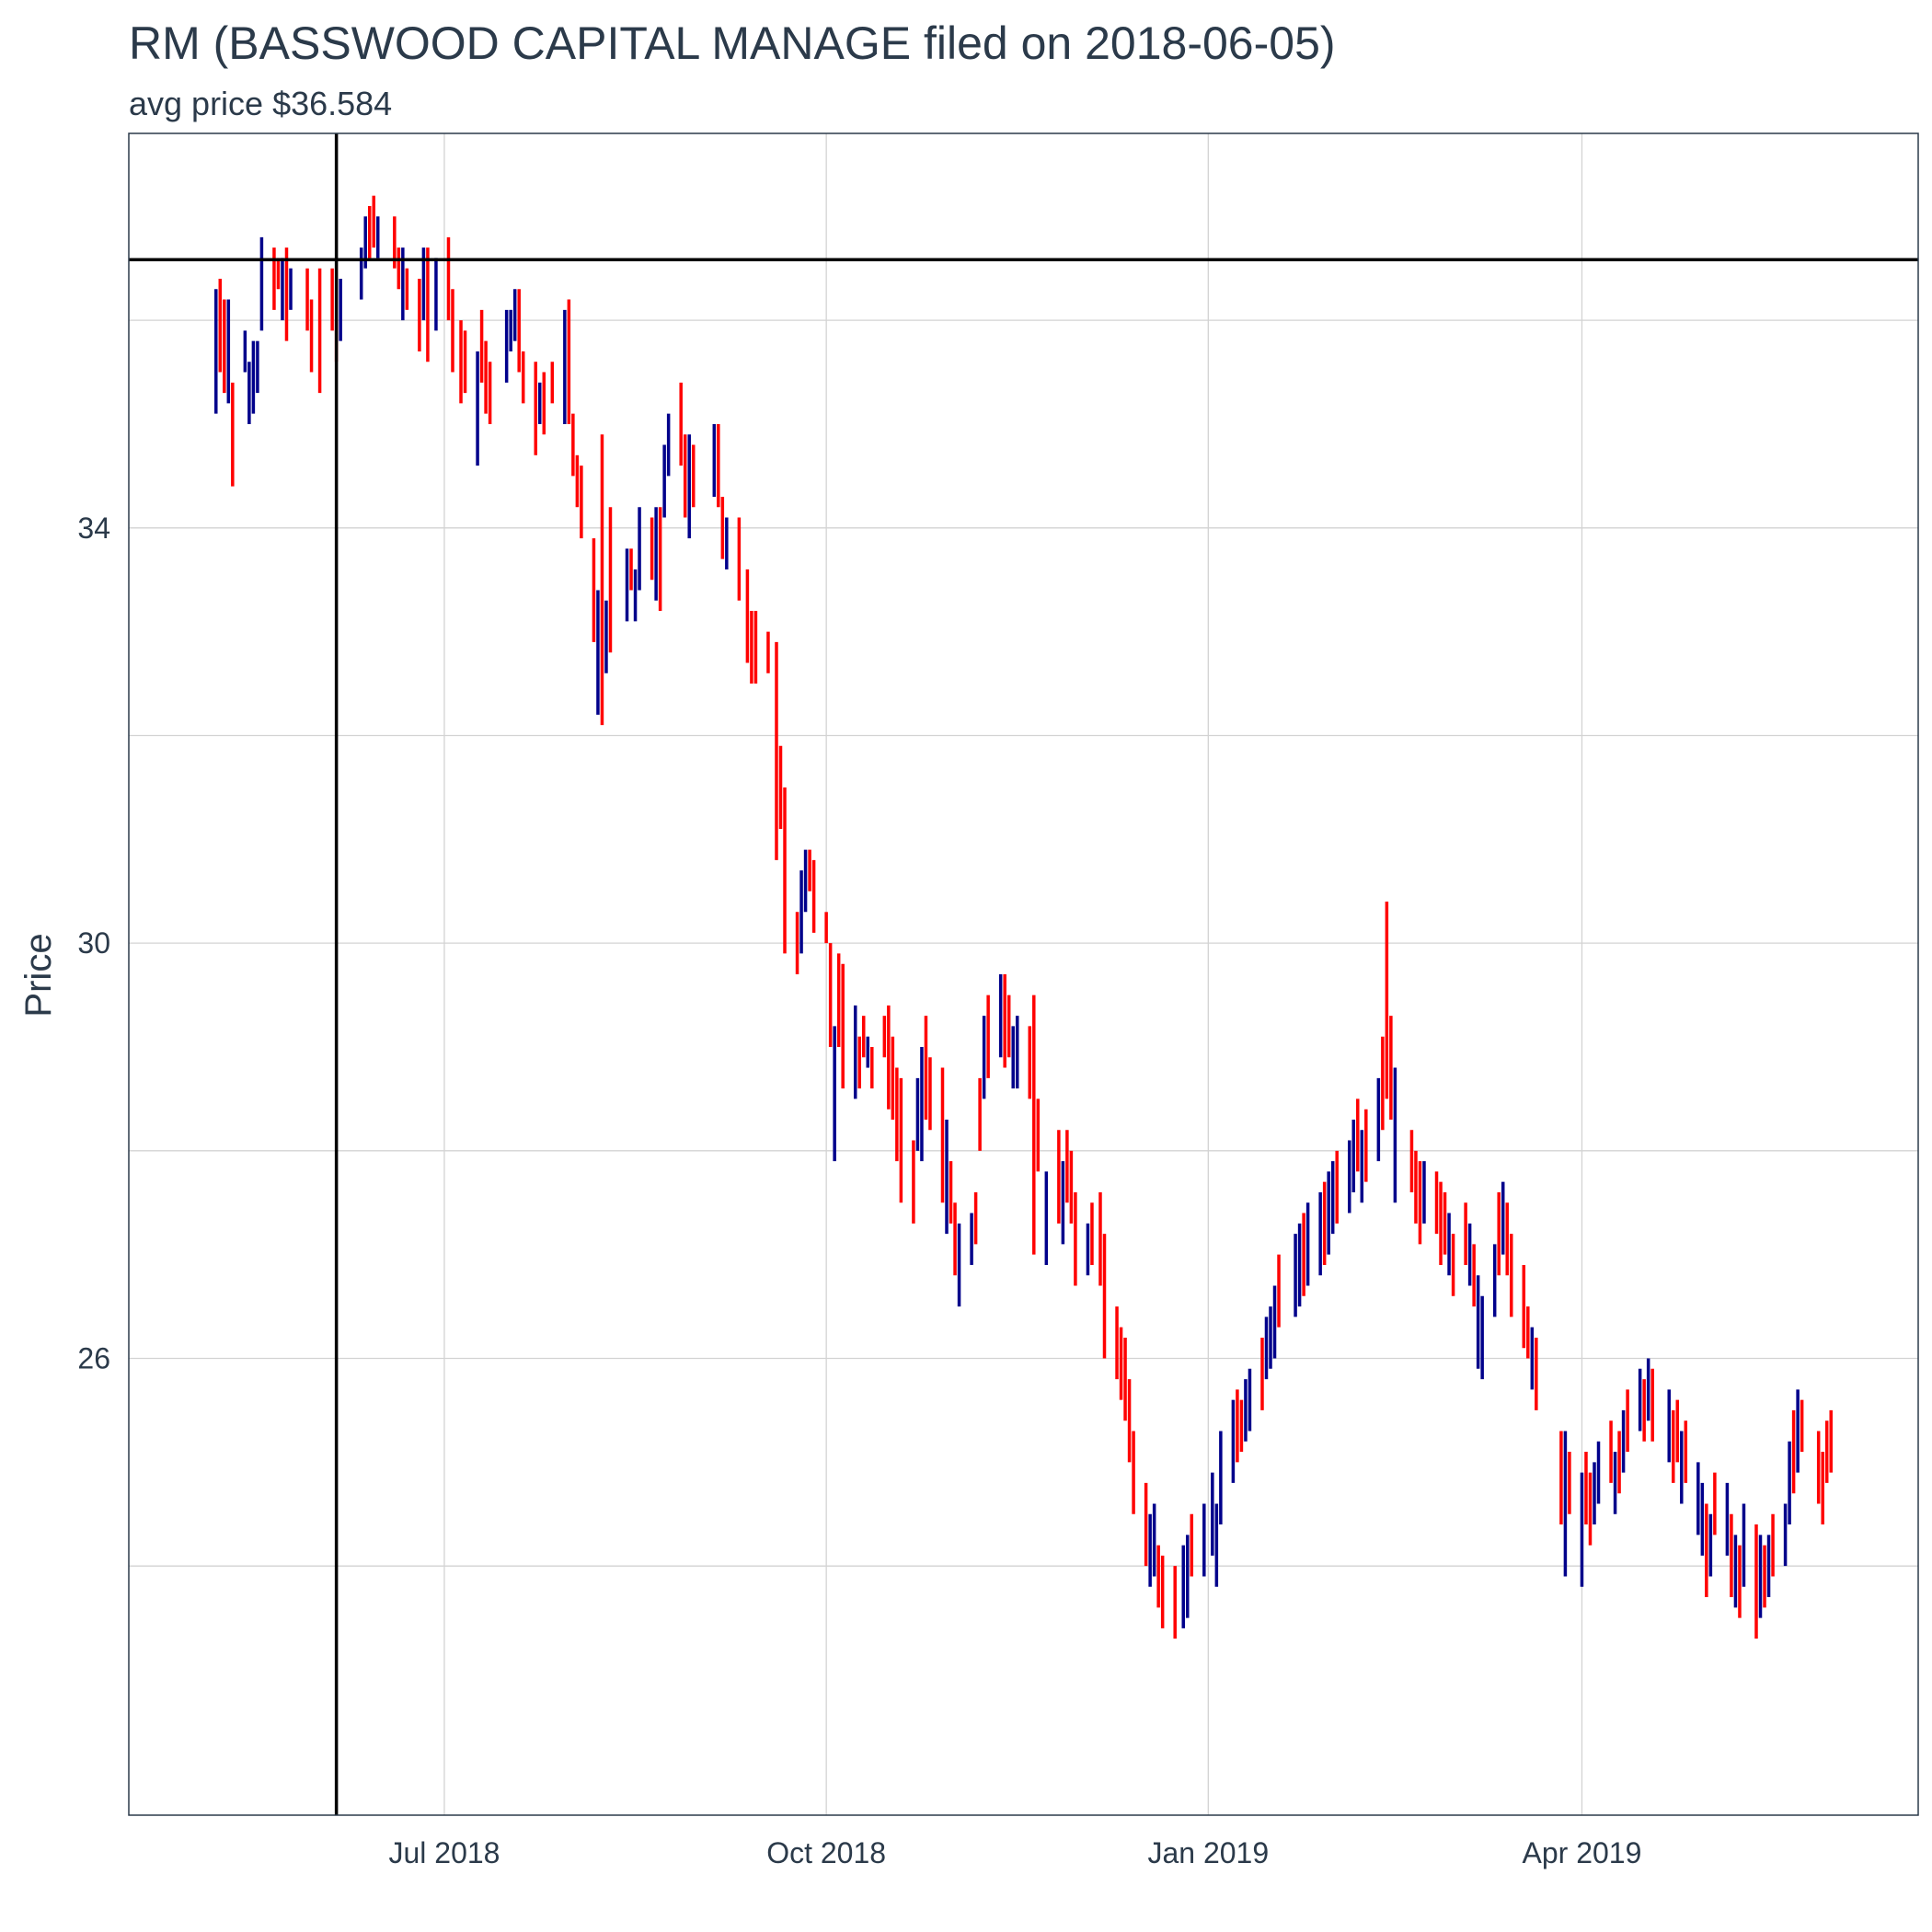 This screenshot has height=1932, width=1932. I want to click on y-tick-label: 26, so click(93, 1358).